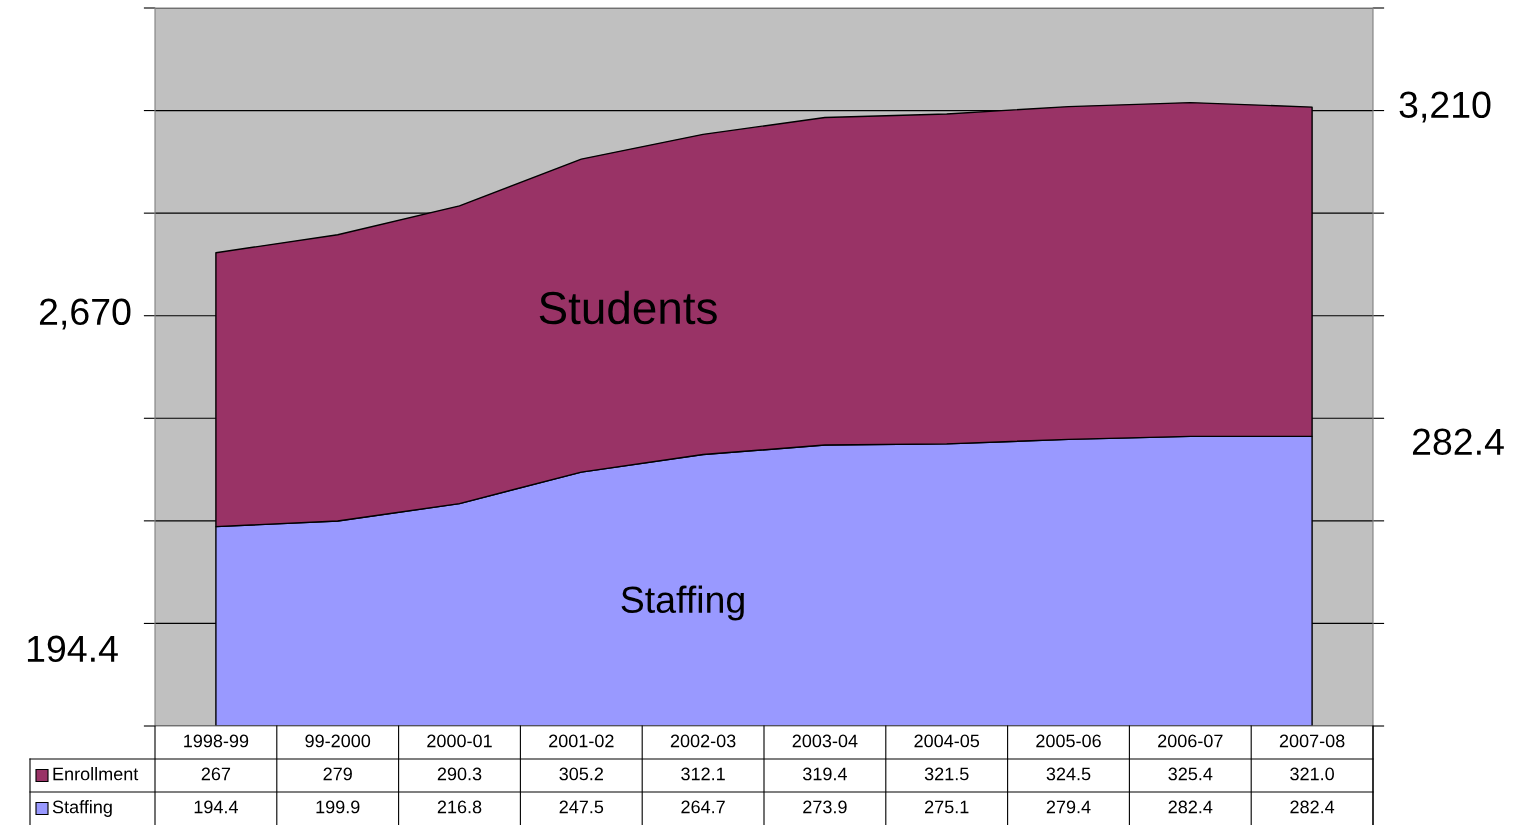  What do you see at coordinates (85, 314) in the screenshot?
I see `text: 2,670` at bounding box center [85, 314].